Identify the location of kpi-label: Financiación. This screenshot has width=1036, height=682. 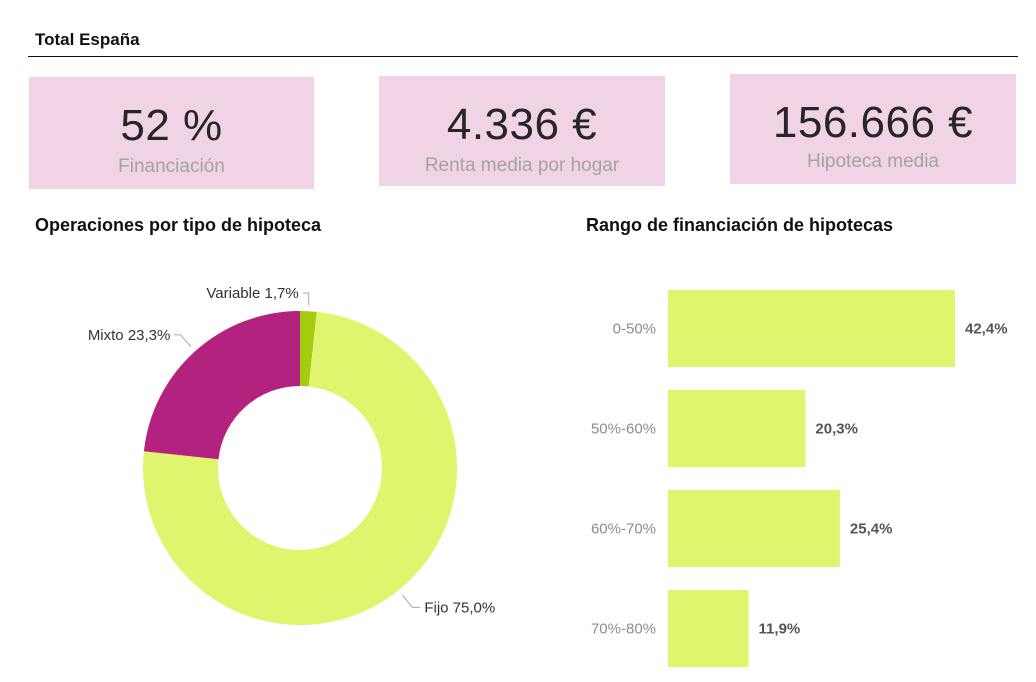
(171, 166).